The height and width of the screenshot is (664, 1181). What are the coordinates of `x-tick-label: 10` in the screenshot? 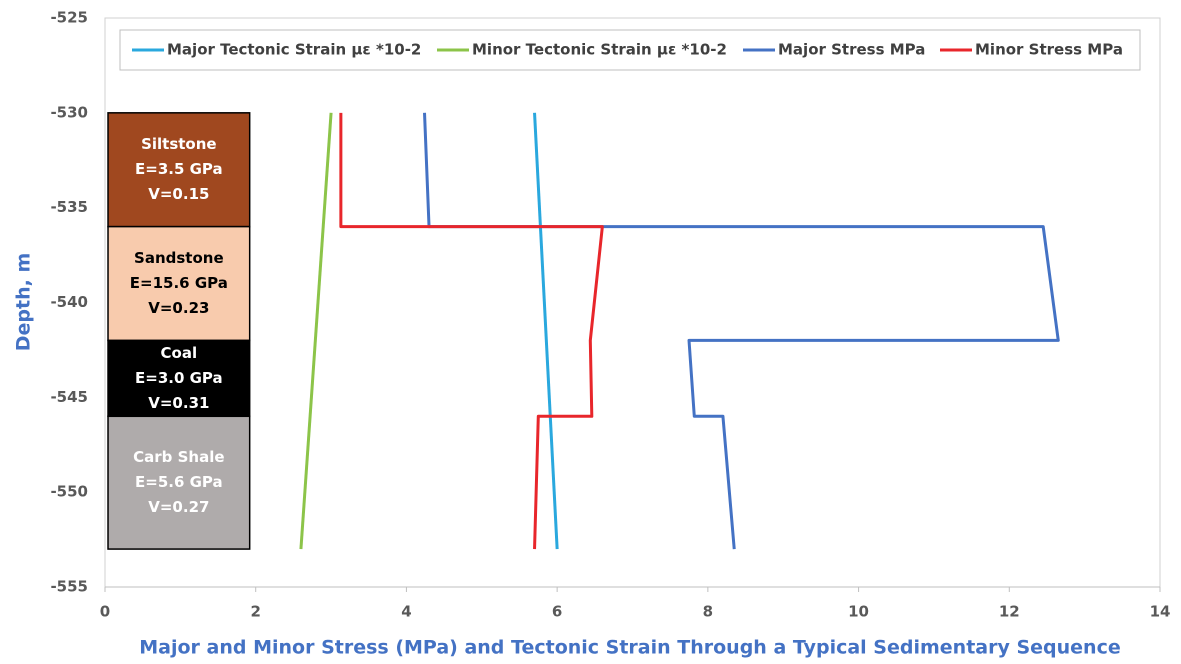 It's located at (858, 612).